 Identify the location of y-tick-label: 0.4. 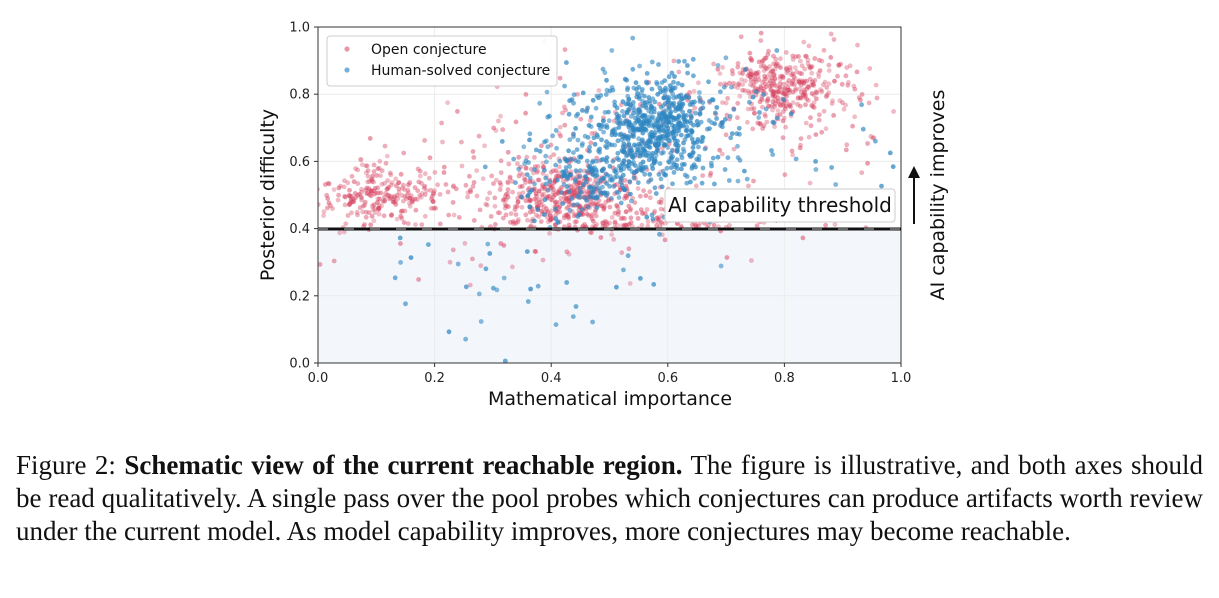
(299, 229).